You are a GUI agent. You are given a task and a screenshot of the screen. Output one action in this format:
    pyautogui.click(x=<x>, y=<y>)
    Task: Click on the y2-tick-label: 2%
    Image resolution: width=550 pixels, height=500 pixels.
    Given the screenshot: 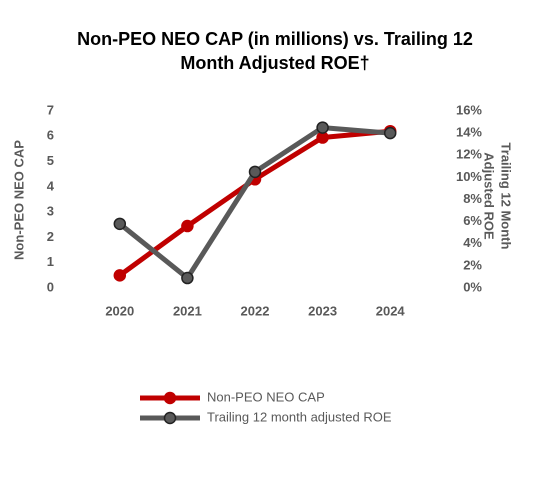 What is the action you would take?
    pyautogui.click(x=472, y=264)
    